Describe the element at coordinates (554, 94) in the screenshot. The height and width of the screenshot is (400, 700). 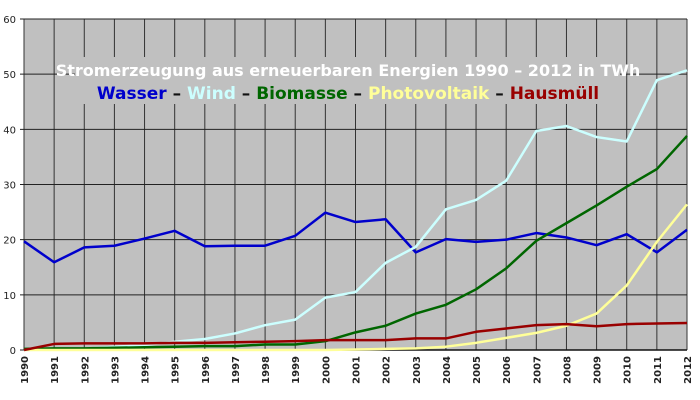
I see `legend-item-hausmüll: Hausmüll` at that location.